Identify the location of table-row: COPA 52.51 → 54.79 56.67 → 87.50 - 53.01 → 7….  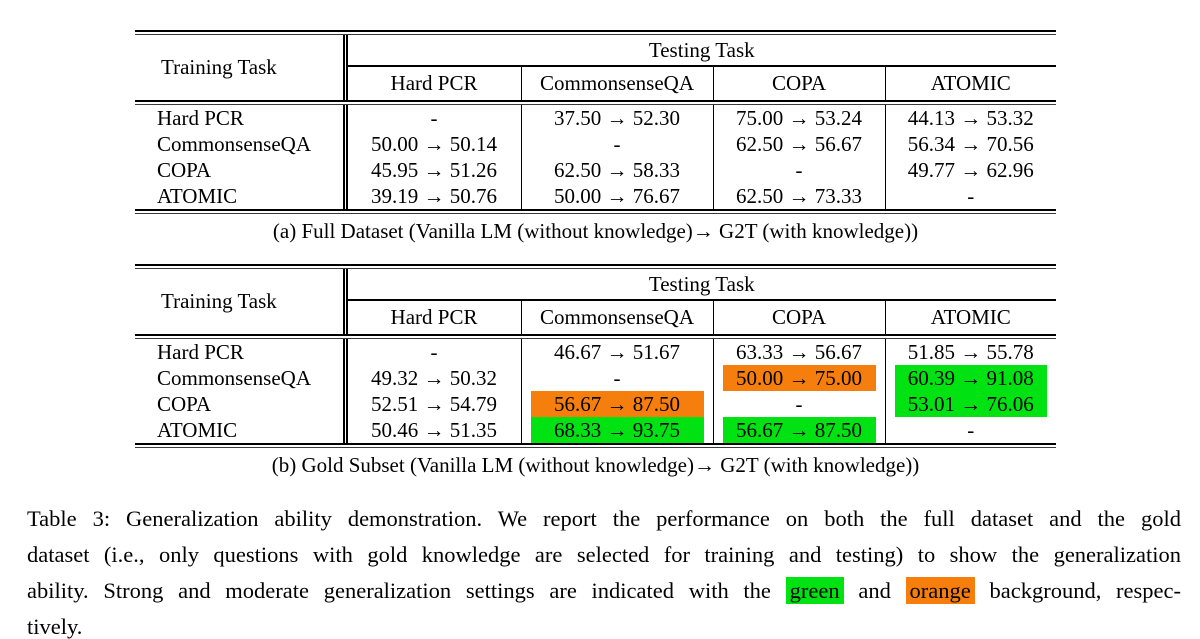
(595, 404).